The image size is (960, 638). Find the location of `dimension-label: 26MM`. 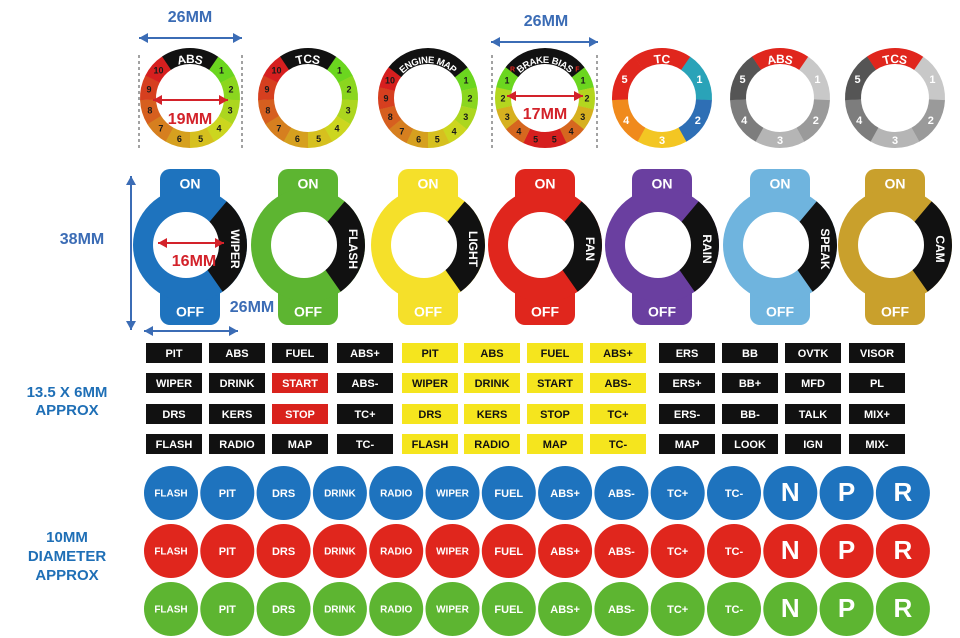

dimension-label: 26MM is located at coordinates (190, 17).